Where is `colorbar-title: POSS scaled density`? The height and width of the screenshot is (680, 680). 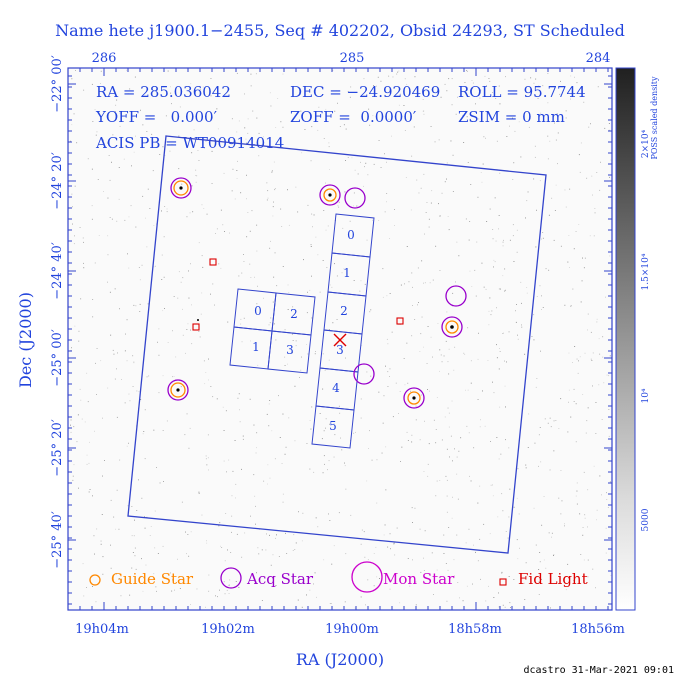
colorbar-title: POSS scaled density is located at coordinates (654, 118).